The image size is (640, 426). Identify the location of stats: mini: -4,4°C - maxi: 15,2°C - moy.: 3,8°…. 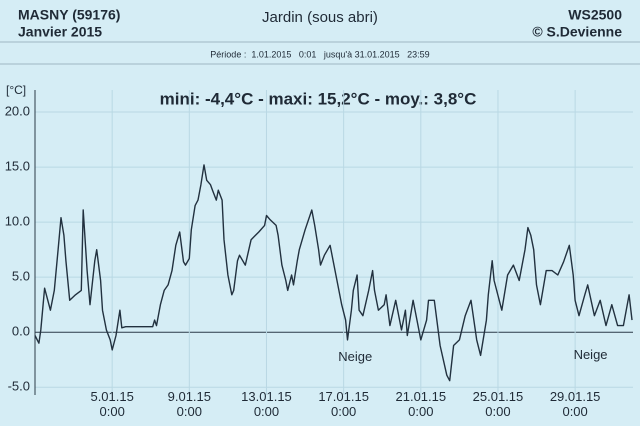
(318, 98).